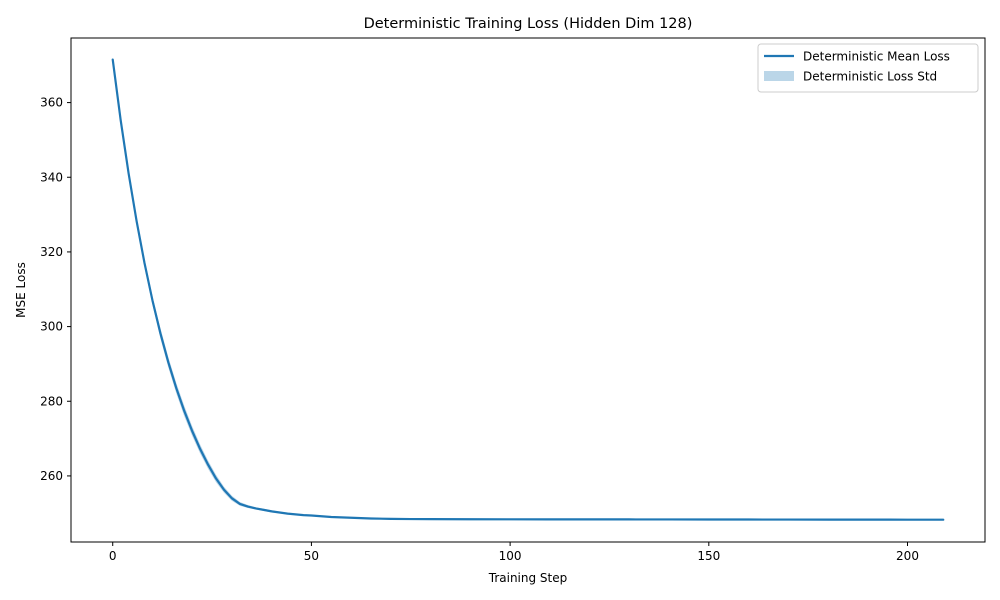 The image size is (1000, 600). I want to click on legend-label-std: Deterministic Loss Std, so click(870, 77).